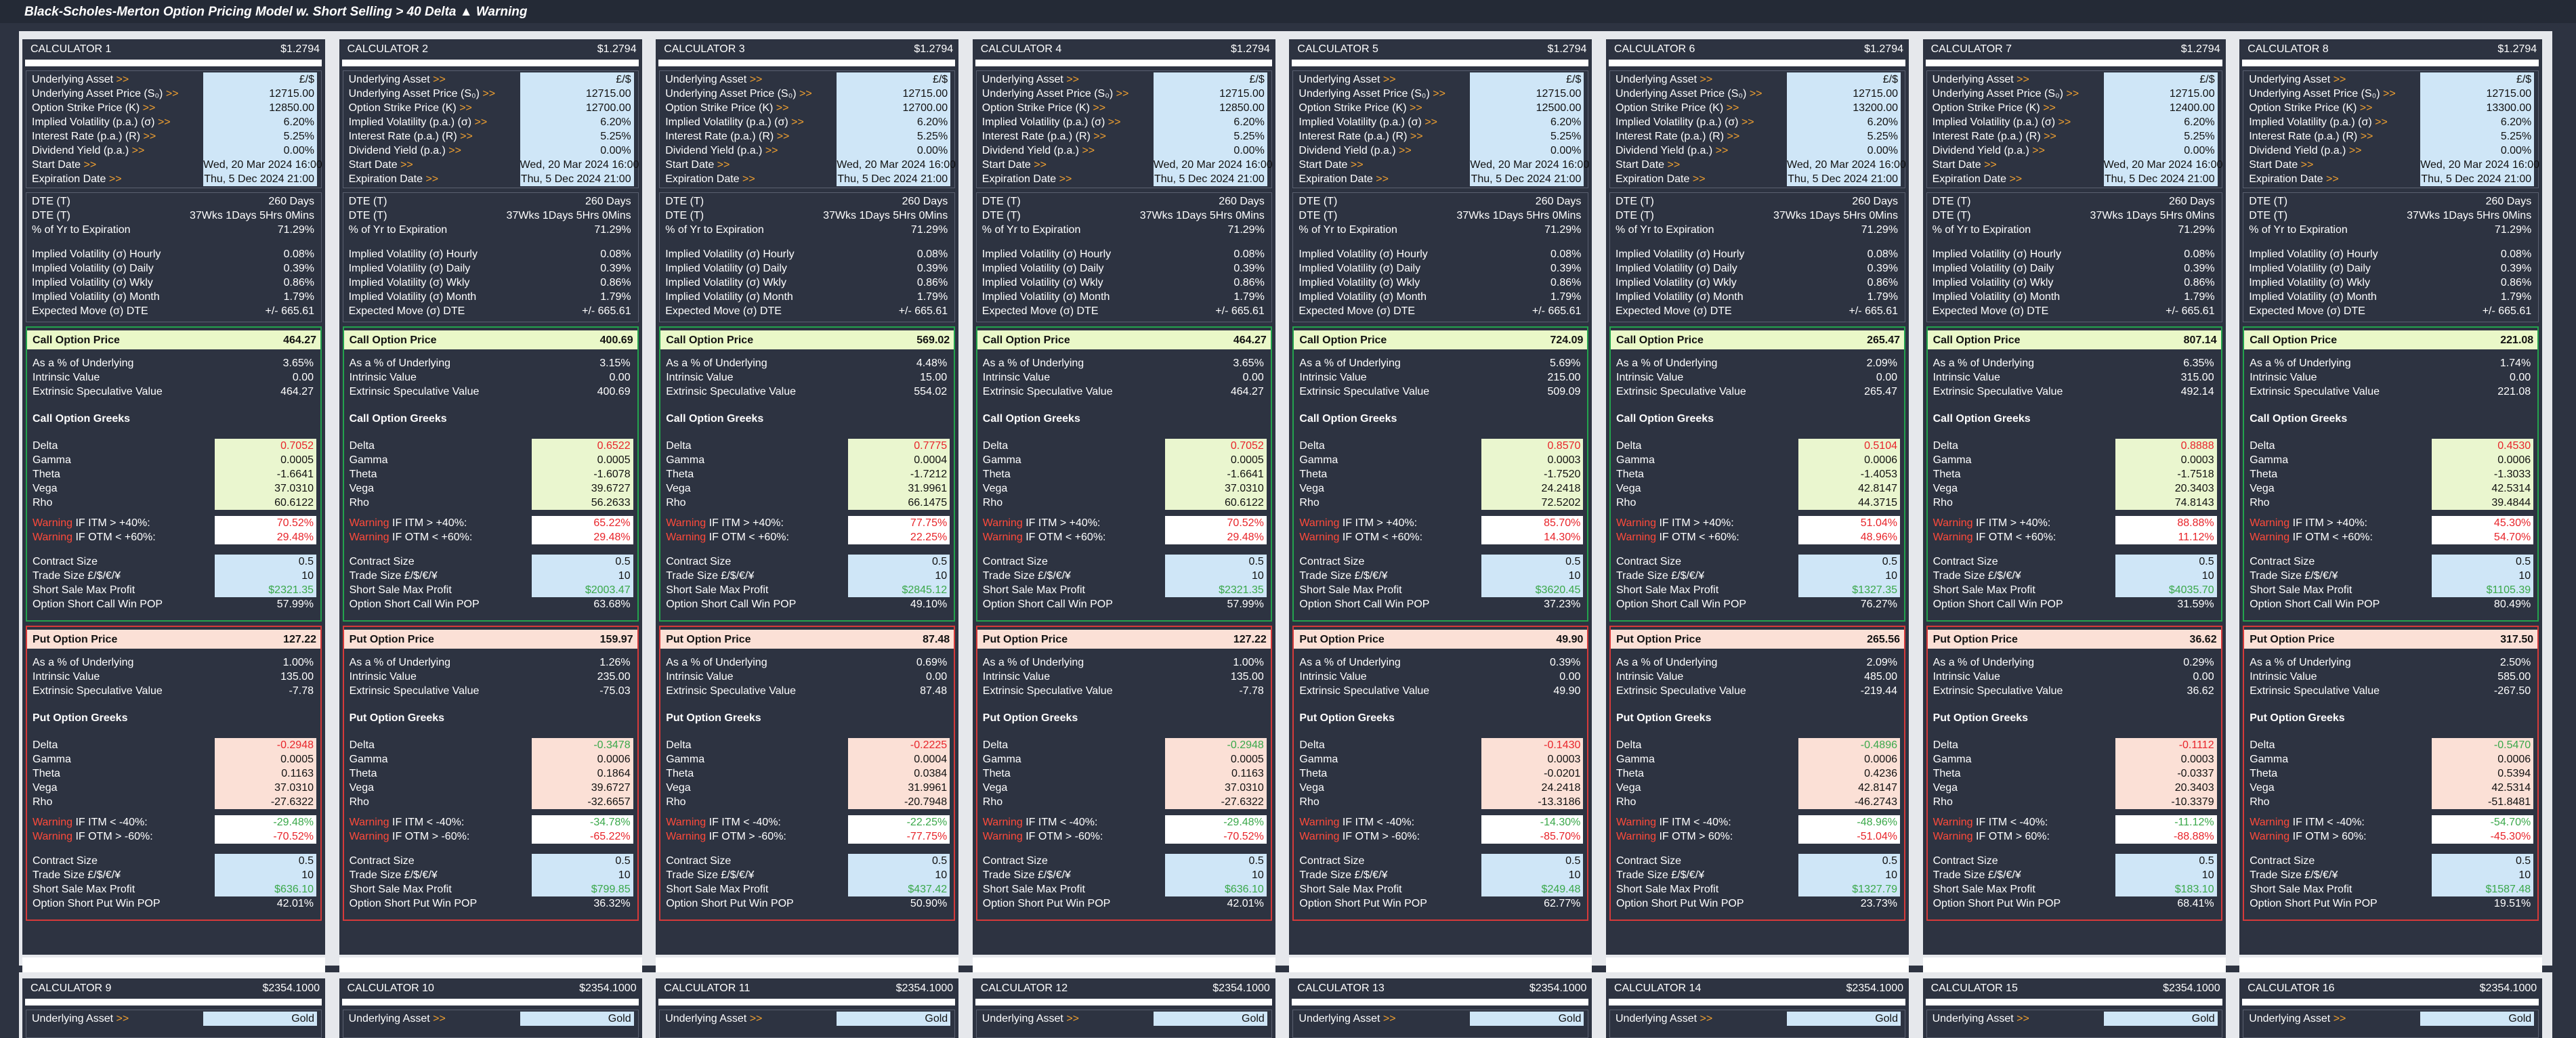 This screenshot has width=2576, height=1038. What do you see at coordinates (1527, 108) in the screenshot?
I see `strike-input: 12500.00` at bounding box center [1527, 108].